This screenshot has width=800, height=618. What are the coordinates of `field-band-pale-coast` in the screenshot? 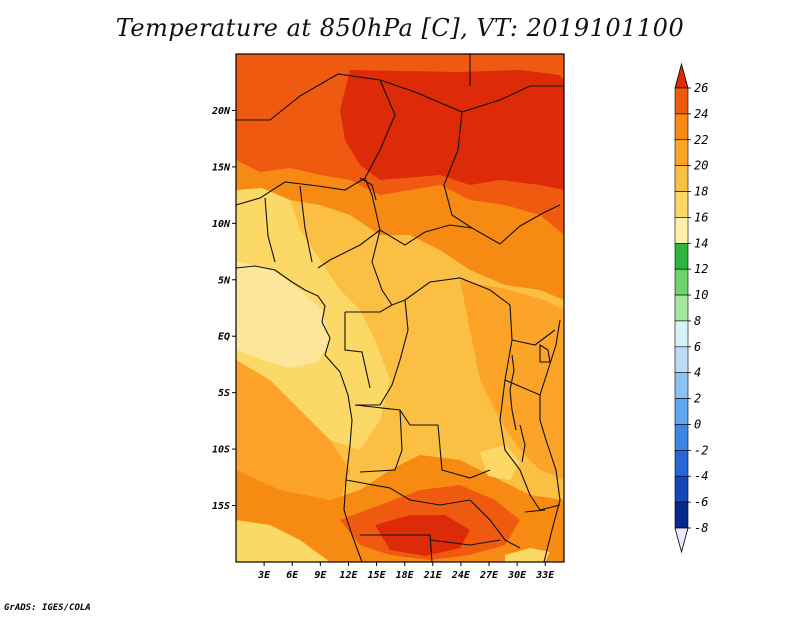 It's located at (283, 315).